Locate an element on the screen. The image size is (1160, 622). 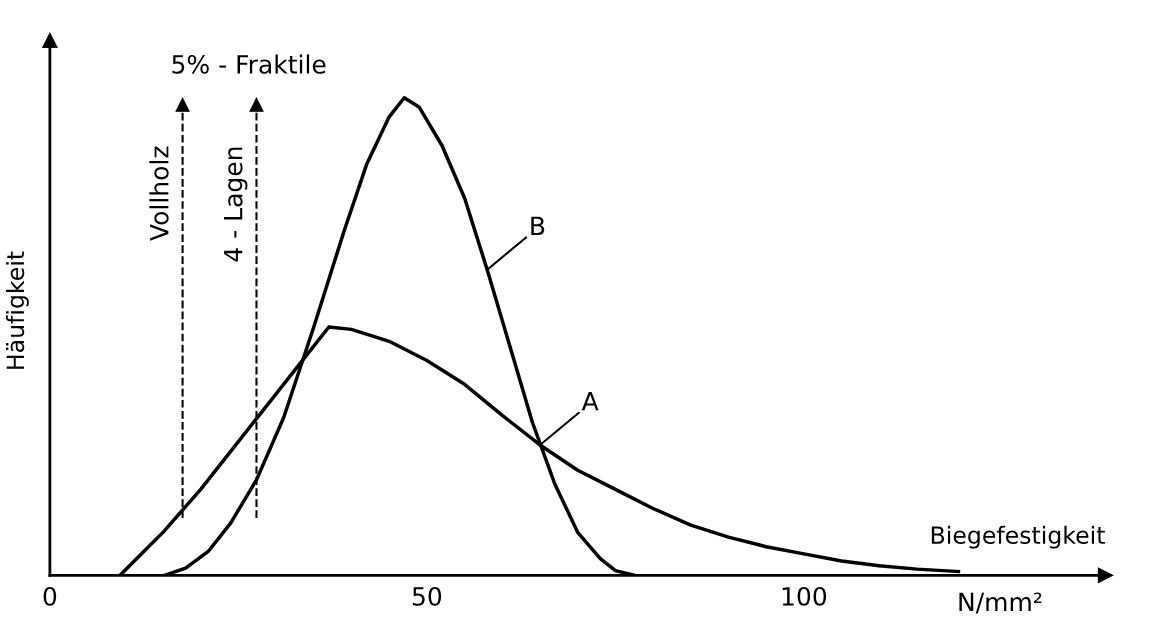
x-axis-title: Biegefestigkeit is located at coordinates (1018, 537).